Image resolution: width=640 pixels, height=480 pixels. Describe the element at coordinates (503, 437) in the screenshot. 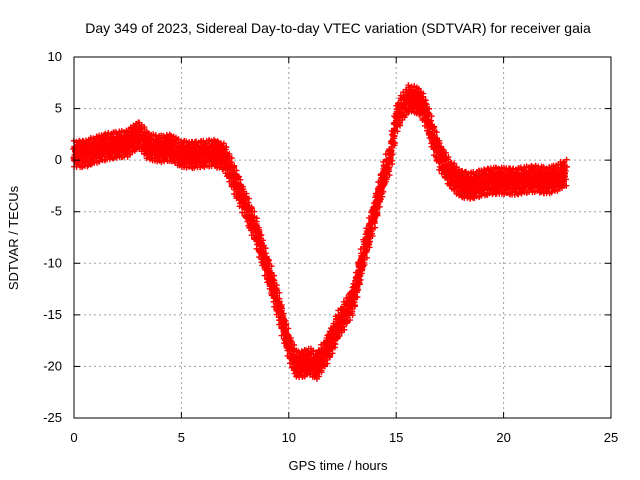

I see `x-tick-label: 20` at that location.